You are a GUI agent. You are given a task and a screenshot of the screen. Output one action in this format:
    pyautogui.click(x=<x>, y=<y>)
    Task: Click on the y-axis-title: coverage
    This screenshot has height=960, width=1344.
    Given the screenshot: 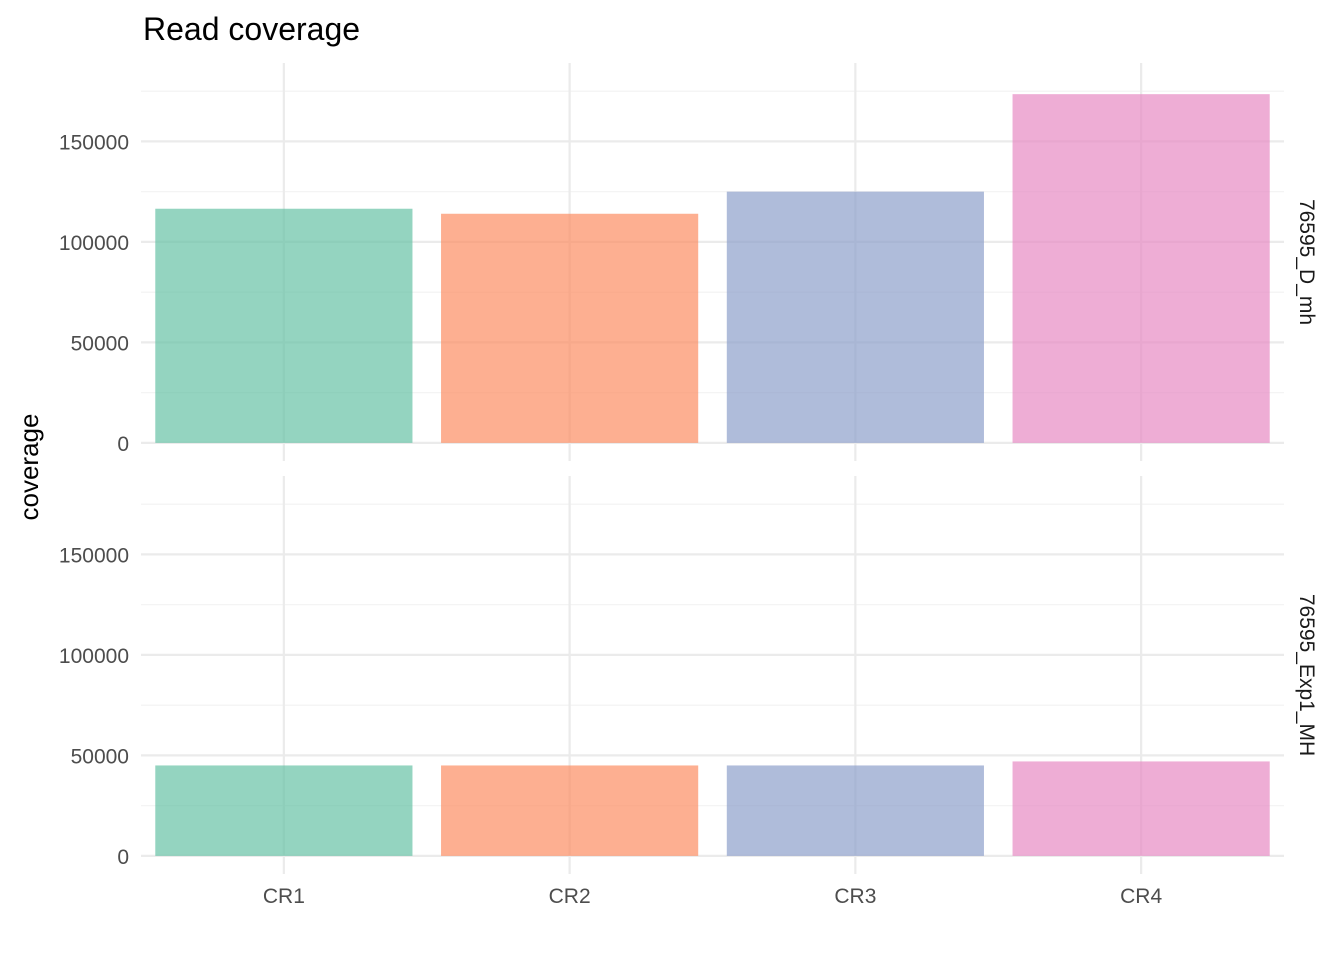 What is the action you would take?
    pyautogui.click(x=29, y=467)
    